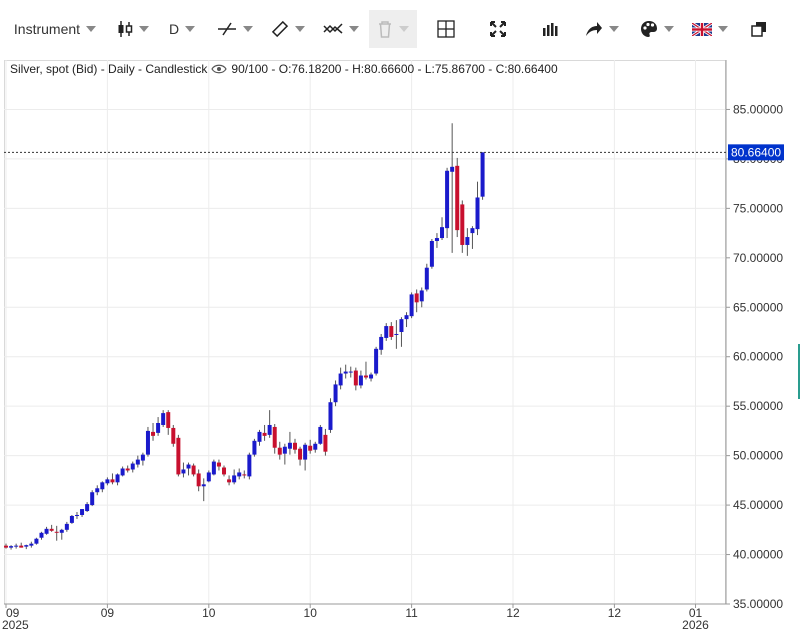 The width and height of the screenshot is (800, 631). I want to click on toolbar: Instrument D, so click(400, 30).